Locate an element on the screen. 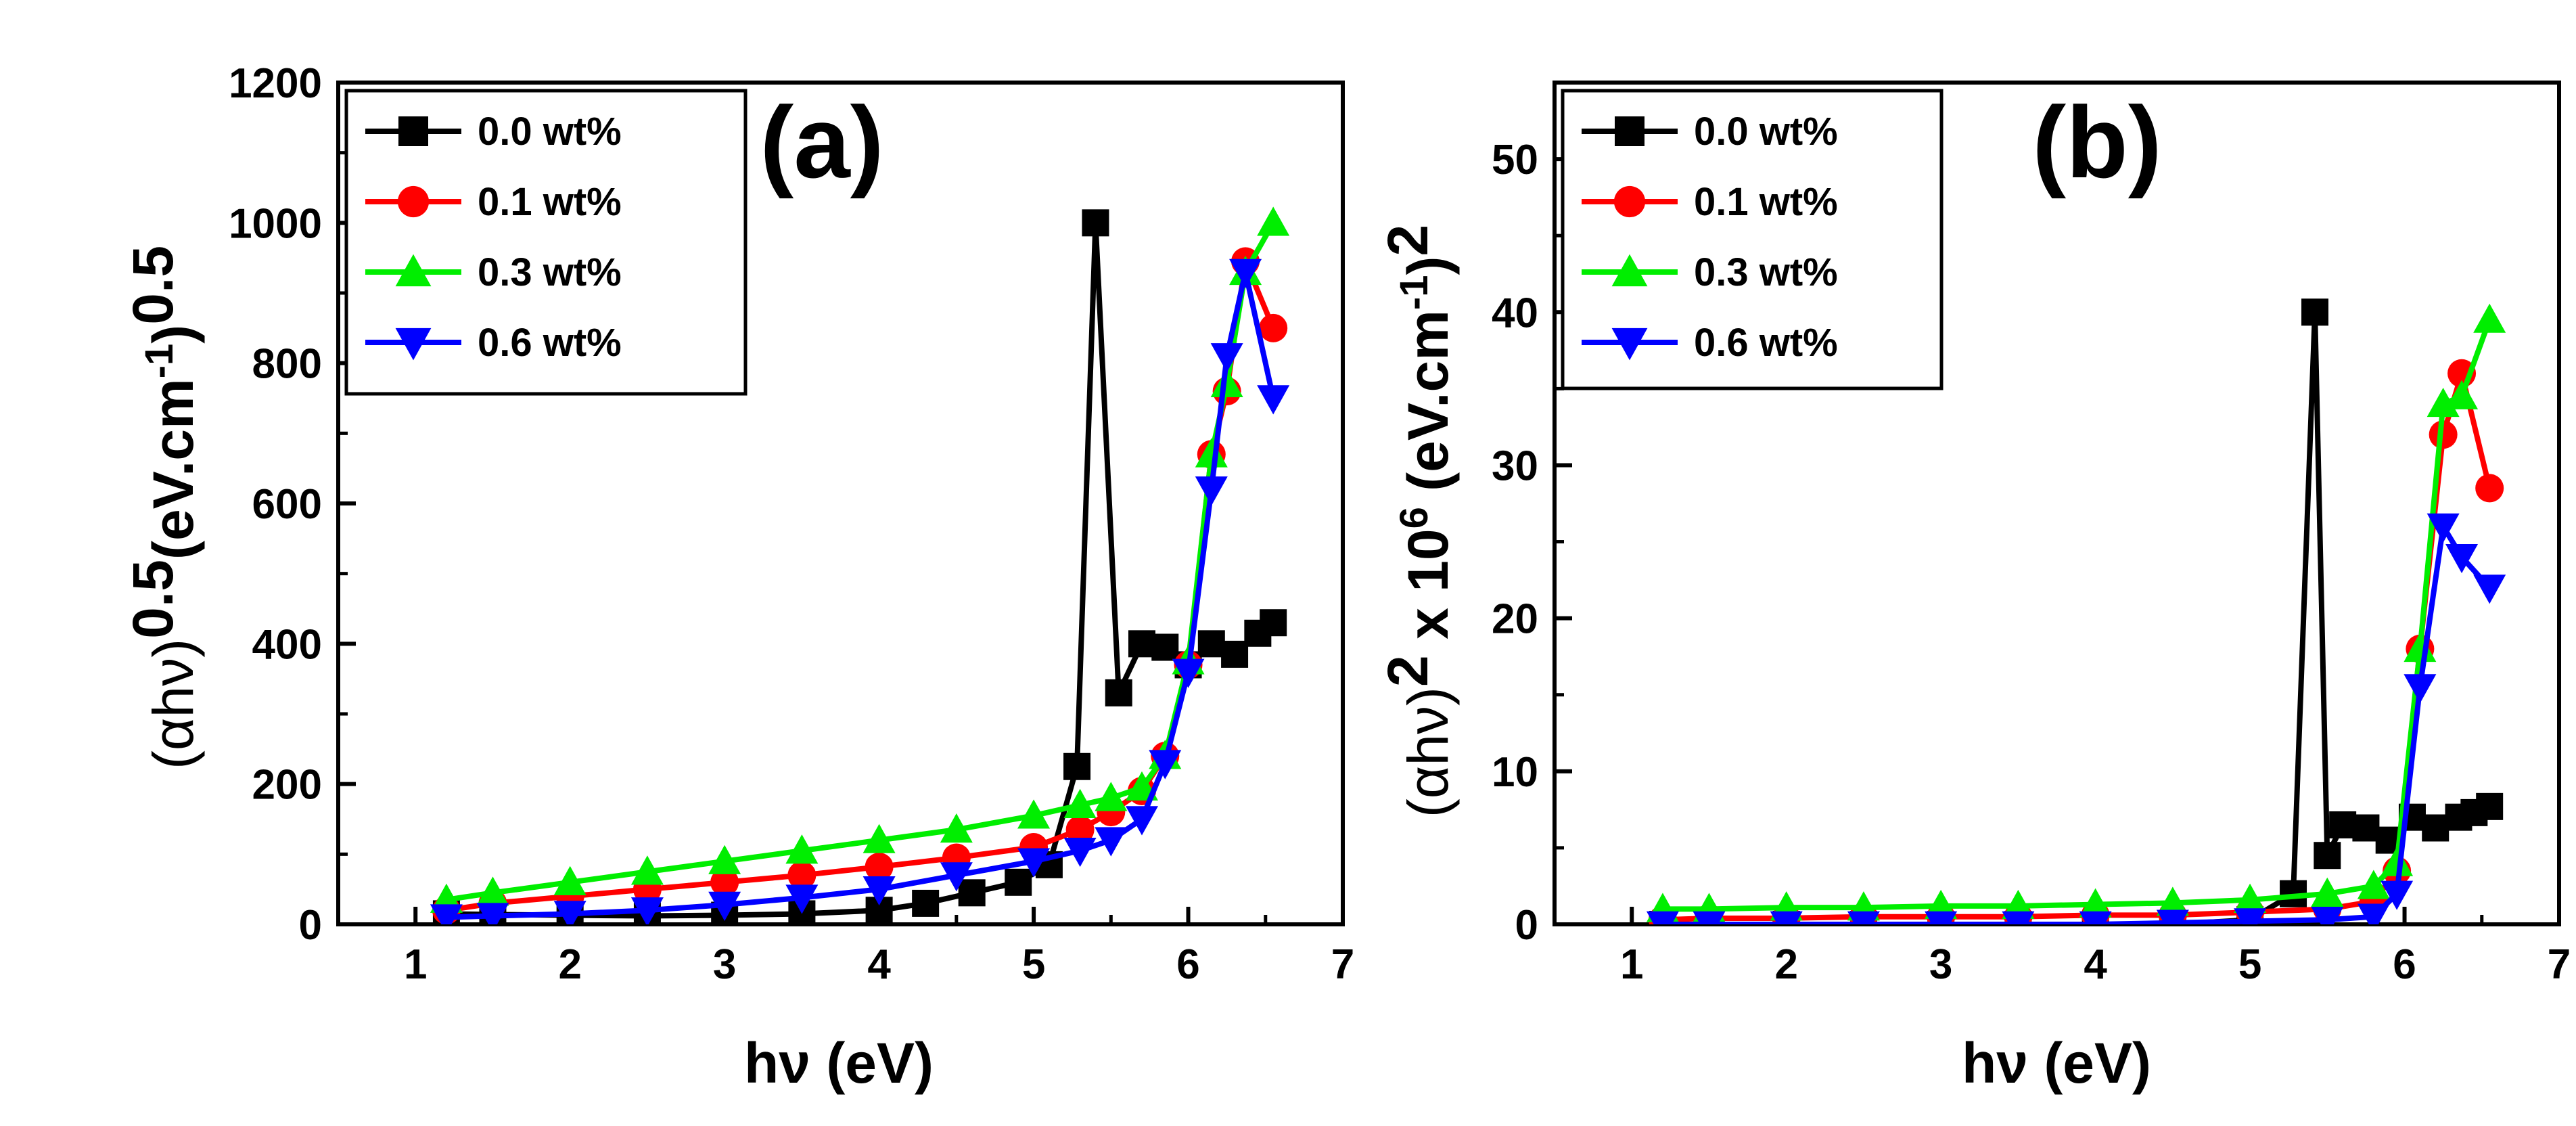 The height and width of the screenshot is (1126, 2576). x-tick-label: 6 is located at coordinates (1187, 964).